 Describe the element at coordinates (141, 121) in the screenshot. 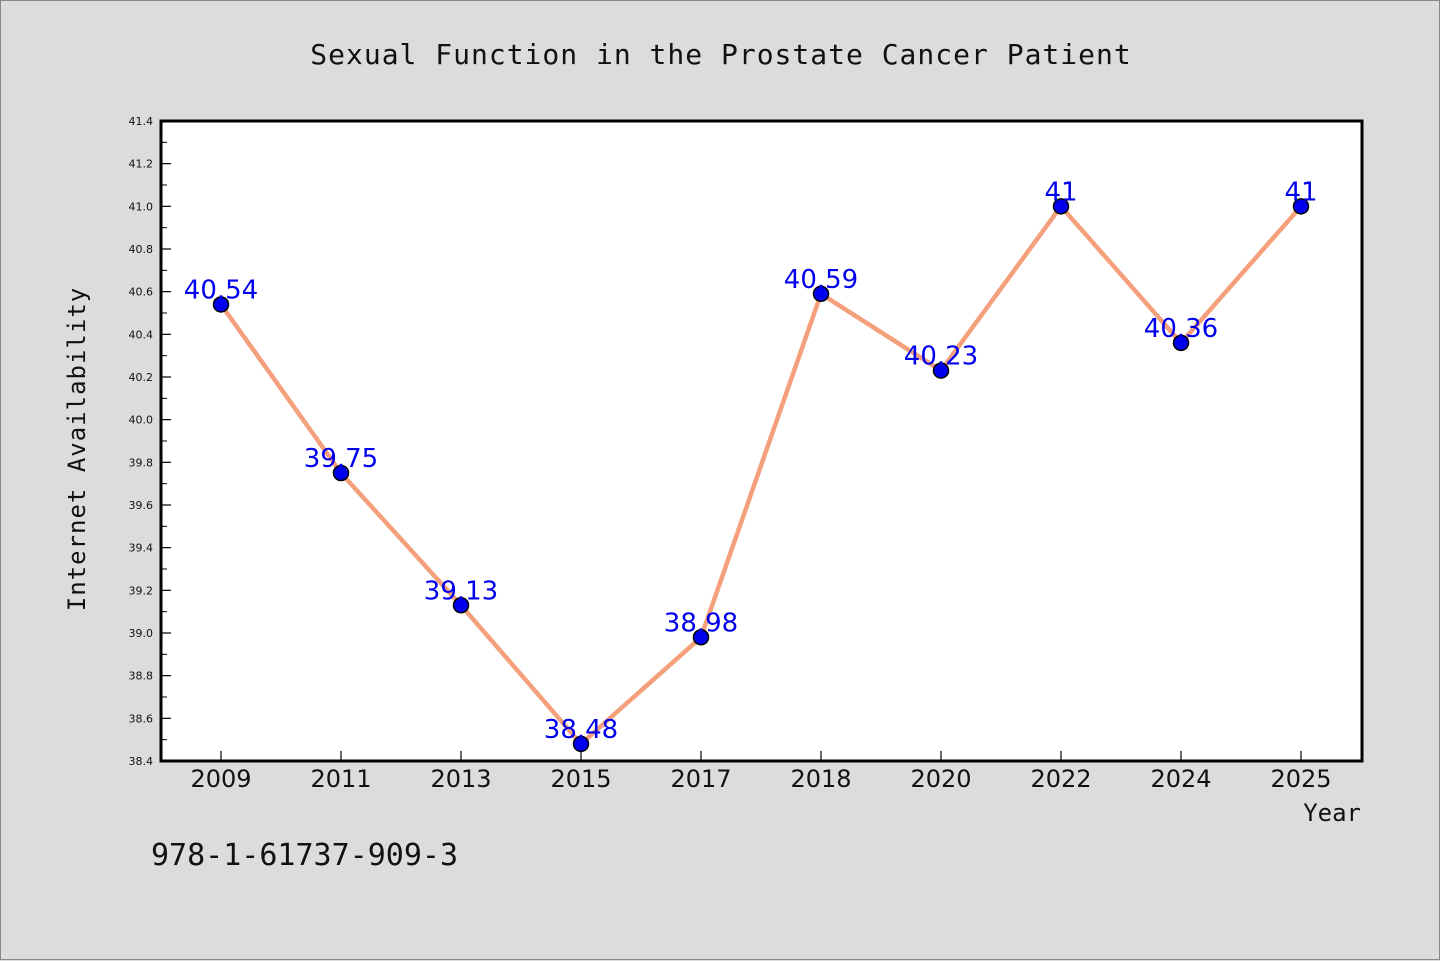

I see `y-tick-label: 41.4` at that location.